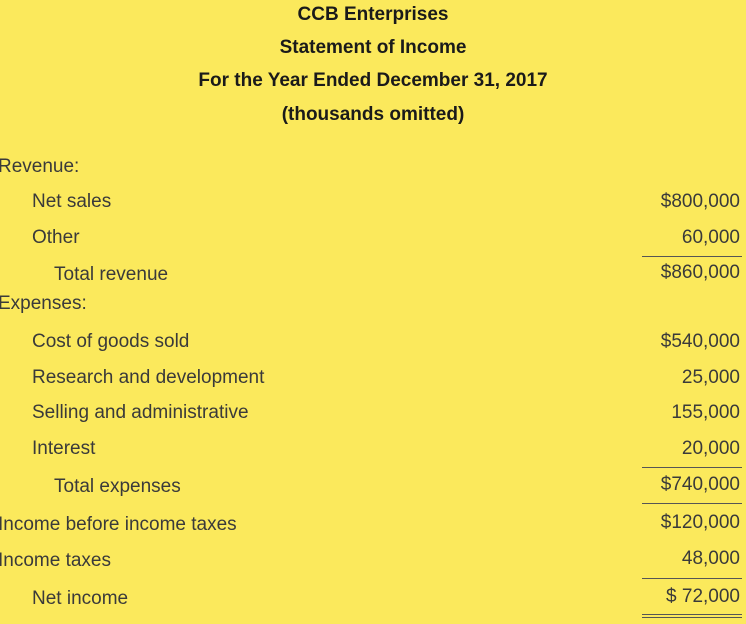  I want to click on other-revenue-amount: 60,000, so click(710, 237).